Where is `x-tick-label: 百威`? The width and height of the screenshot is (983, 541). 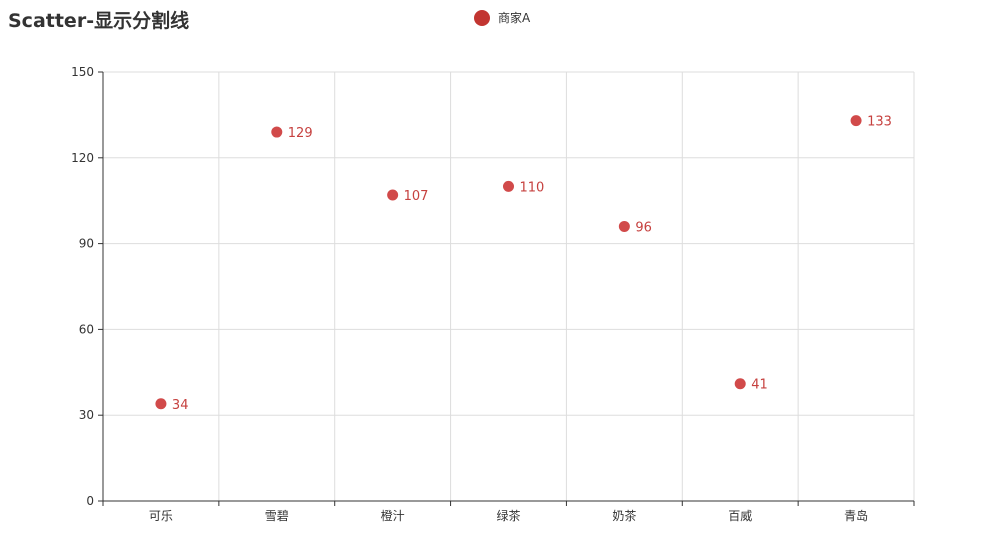 x-tick-label: 百威 is located at coordinates (740, 516).